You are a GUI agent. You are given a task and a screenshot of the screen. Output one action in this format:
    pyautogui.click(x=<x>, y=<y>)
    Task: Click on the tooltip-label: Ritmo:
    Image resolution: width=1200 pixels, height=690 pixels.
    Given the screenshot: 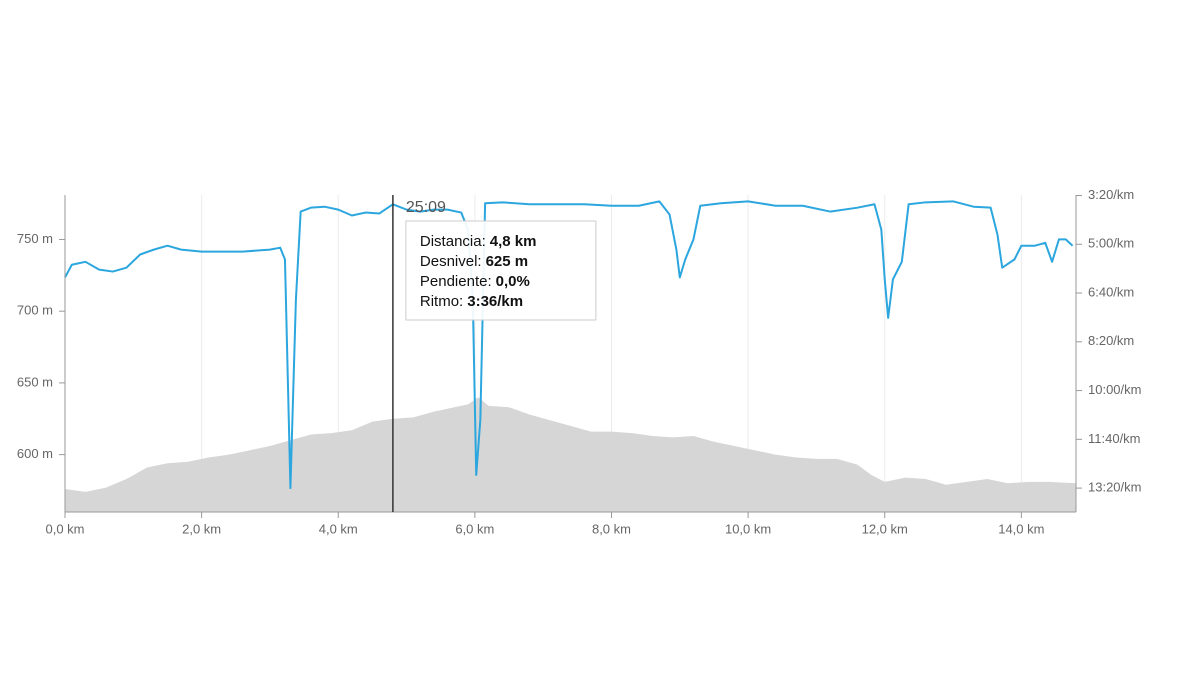 What is the action you would take?
    pyautogui.click(x=441, y=301)
    